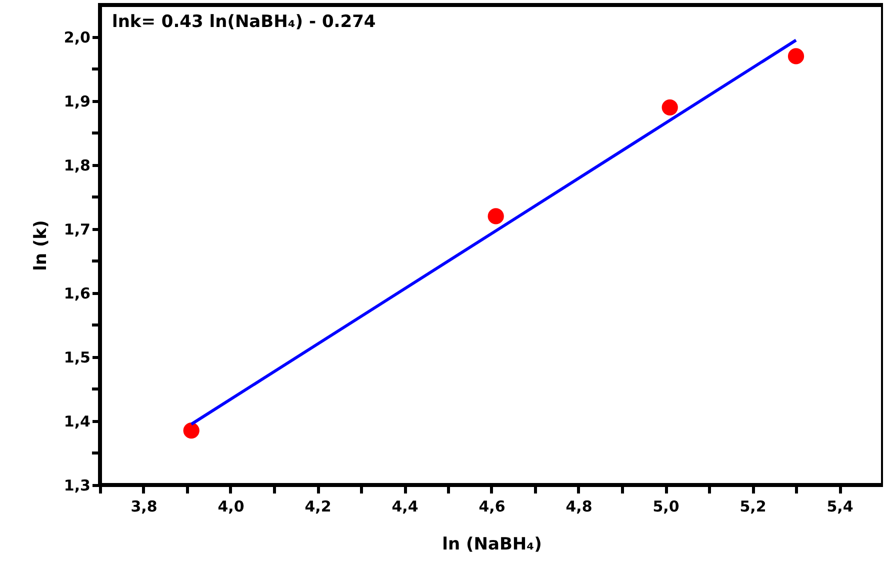 This screenshot has width=887, height=572. Describe the element at coordinates (840, 507) in the screenshot. I see `x-tick-label: 5,4` at that location.